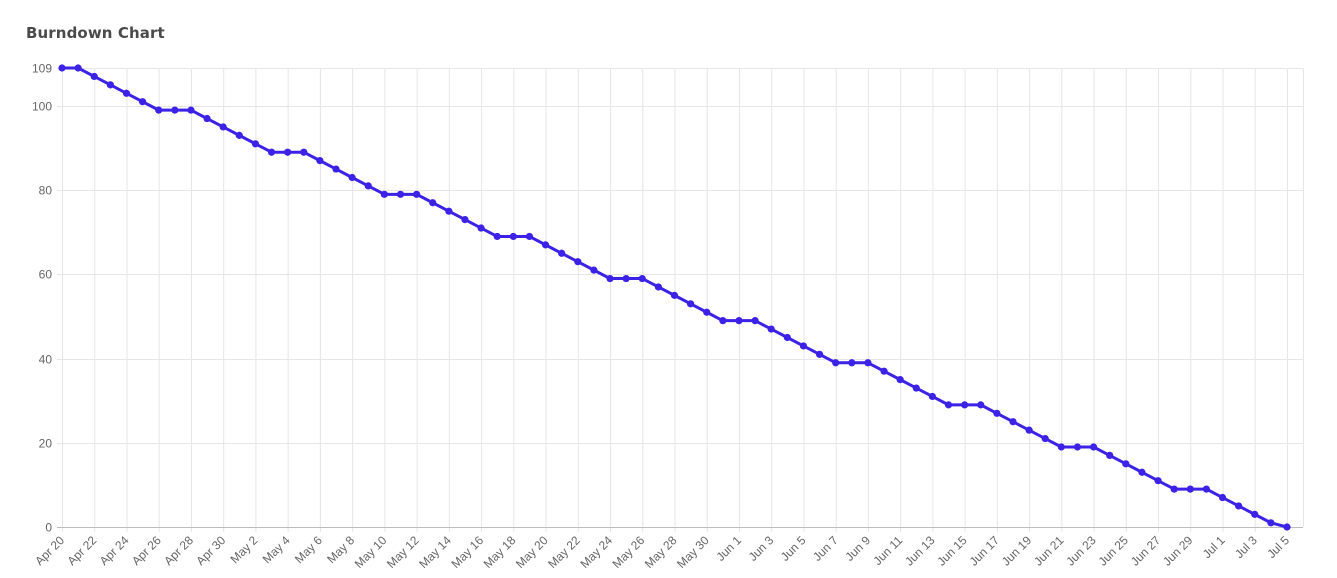 The width and height of the screenshot is (1337, 578). What do you see at coordinates (693, 552) in the screenshot?
I see `x-tick-label: May 30` at bounding box center [693, 552].